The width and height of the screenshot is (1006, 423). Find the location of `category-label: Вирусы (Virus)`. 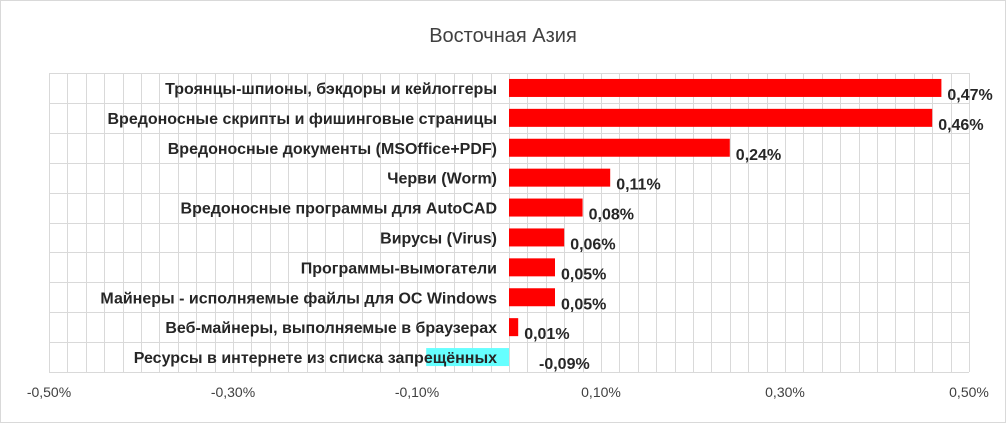

category-label: Вирусы (Virus) is located at coordinates (438, 238).